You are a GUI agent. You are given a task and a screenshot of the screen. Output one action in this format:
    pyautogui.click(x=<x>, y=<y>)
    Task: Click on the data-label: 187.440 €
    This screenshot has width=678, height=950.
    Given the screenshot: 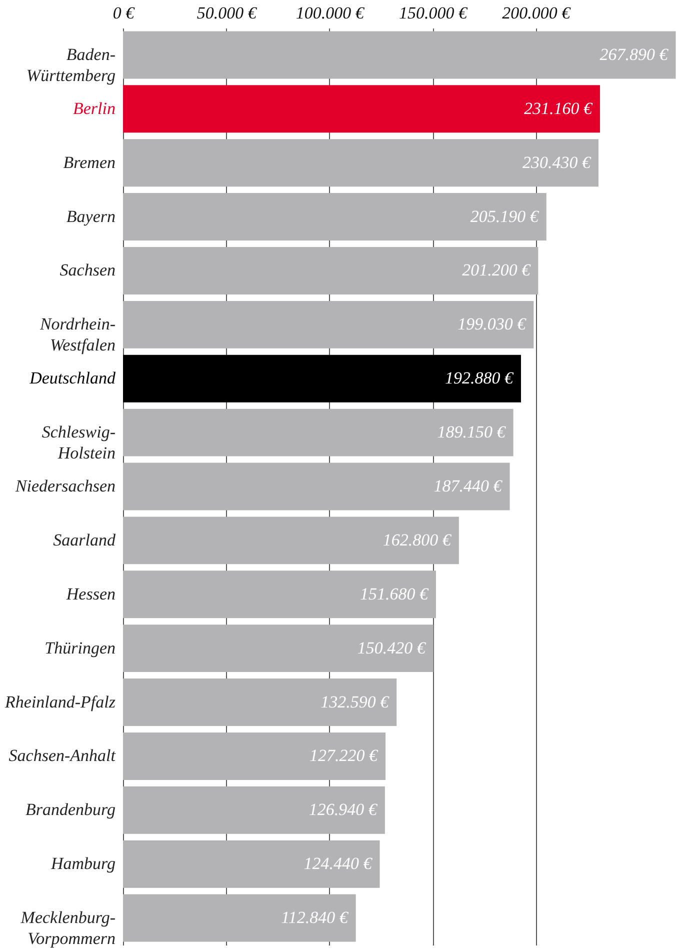 What is the action you would take?
    pyautogui.click(x=469, y=486)
    